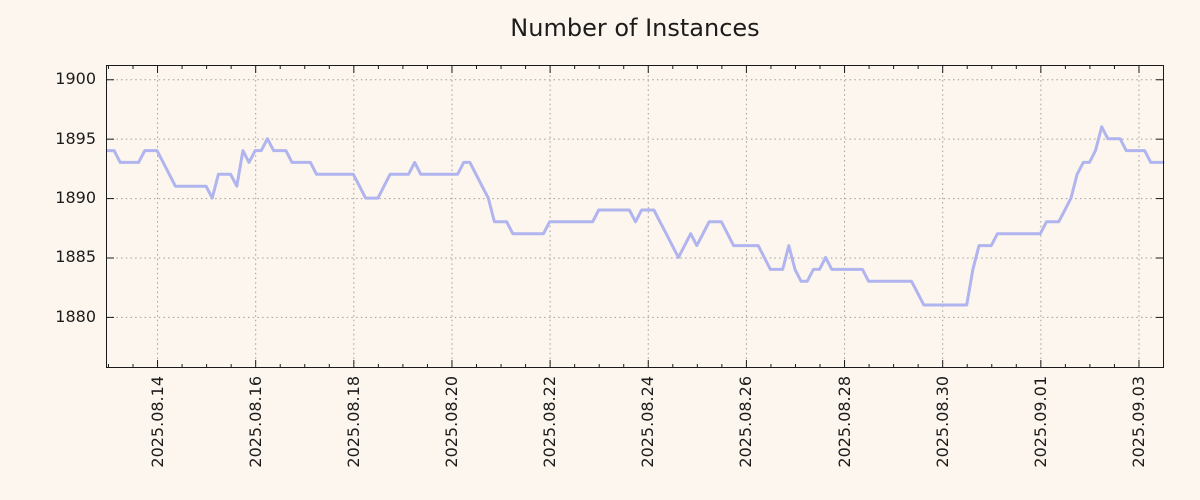 The image size is (1200, 500). What do you see at coordinates (451, 422) in the screenshot?
I see `x-tick-label: 2025.08.20` at bounding box center [451, 422].